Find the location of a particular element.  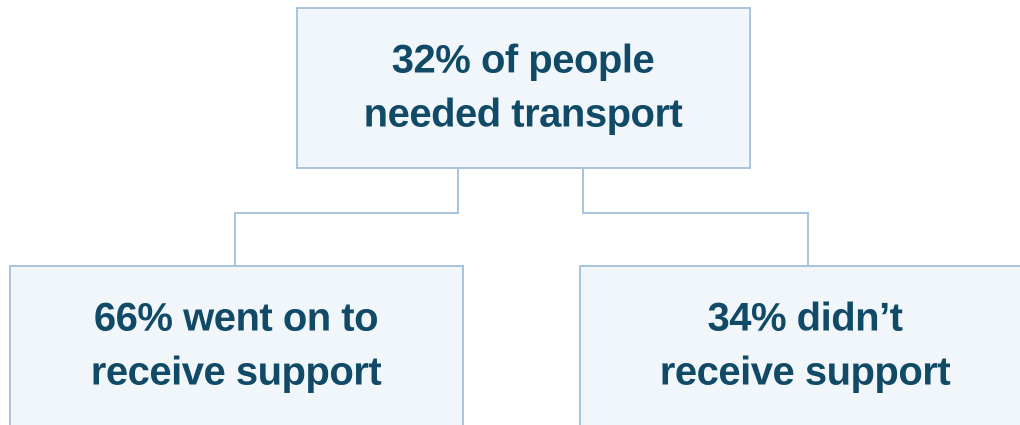

node-label: 66% went on to is located at coordinates (236, 318).